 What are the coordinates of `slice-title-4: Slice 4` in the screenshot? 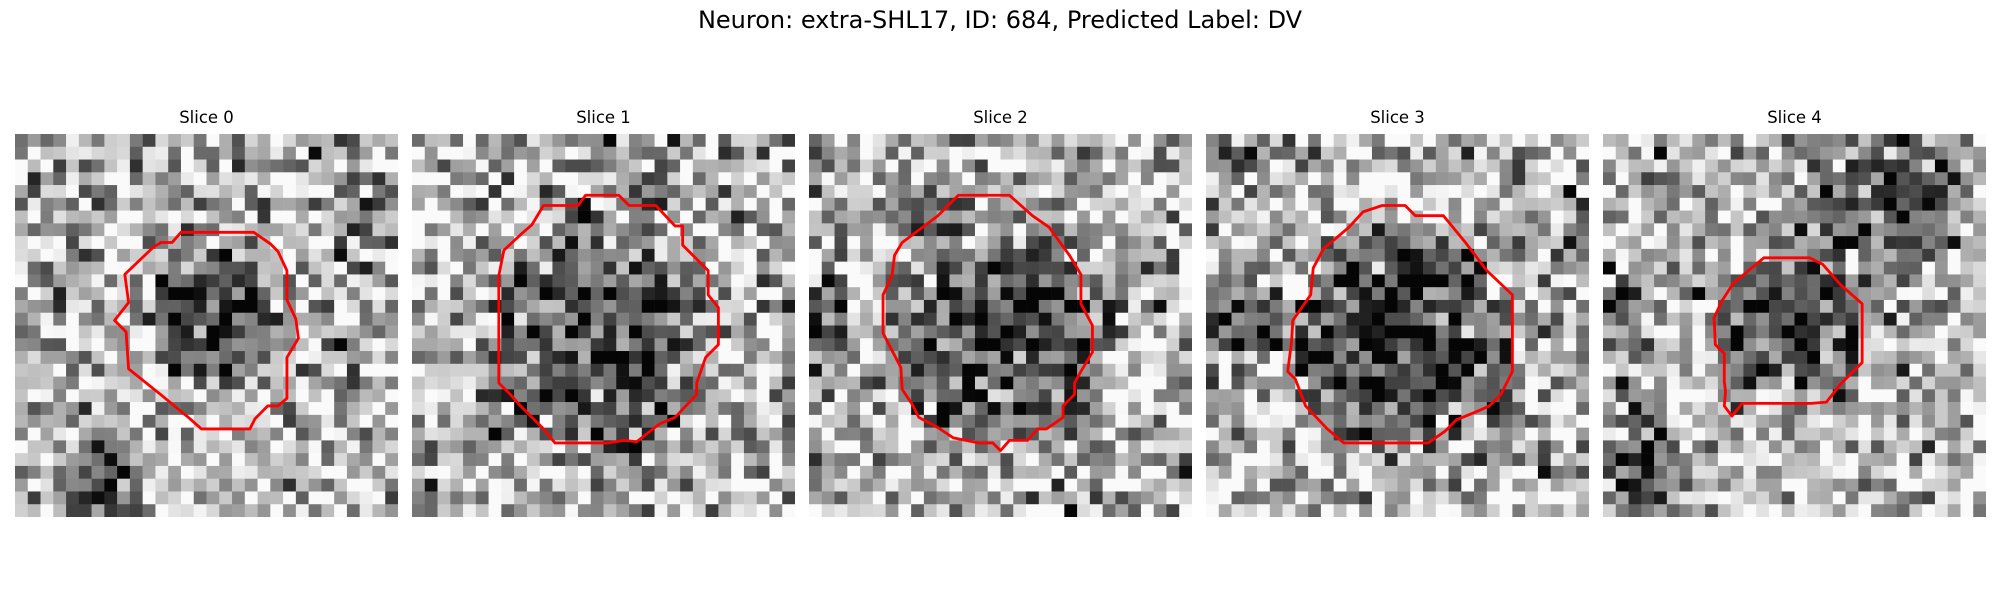 It's located at (1794, 117).